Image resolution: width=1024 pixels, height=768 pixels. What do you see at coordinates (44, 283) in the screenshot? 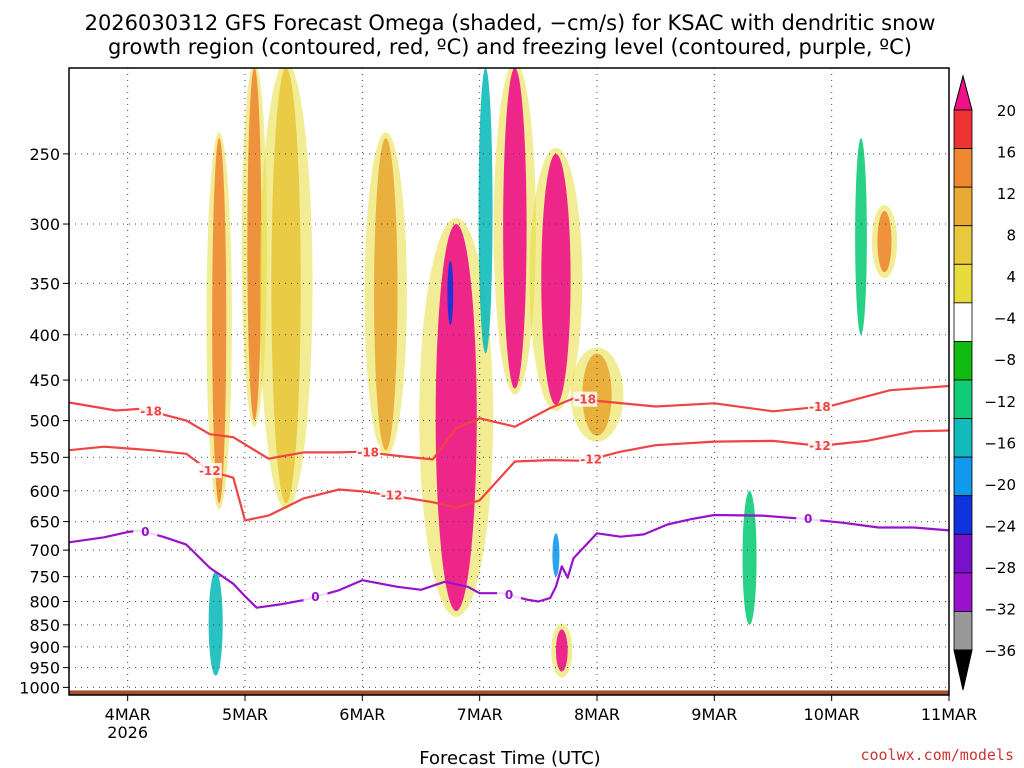
I see `y-tick-label-350: 350` at bounding box center [44, 283].